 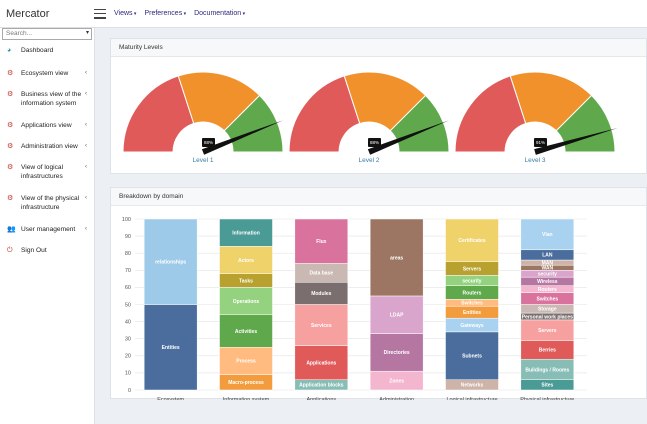 What do you see at coordinates (37, 50) in the screenshot?
I see `sidebar-item-label: Dashboard` at bounding box center [37, 50].